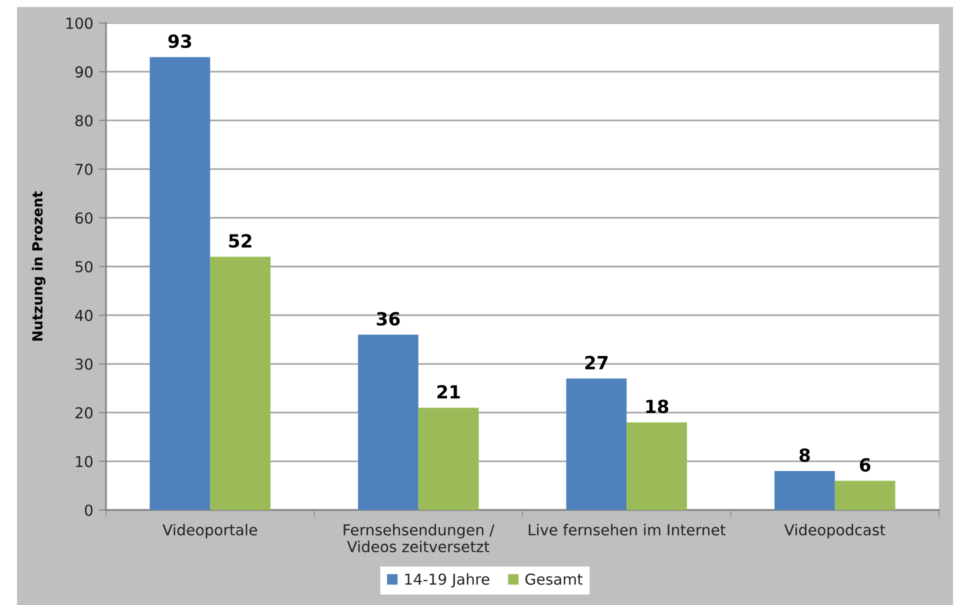 Image resolution: width=955 pixels, height=605 pixels. Describe the element at coordinates (209, 531) in the screenshot. I see `x-tick-label: Videoportale` at that location.